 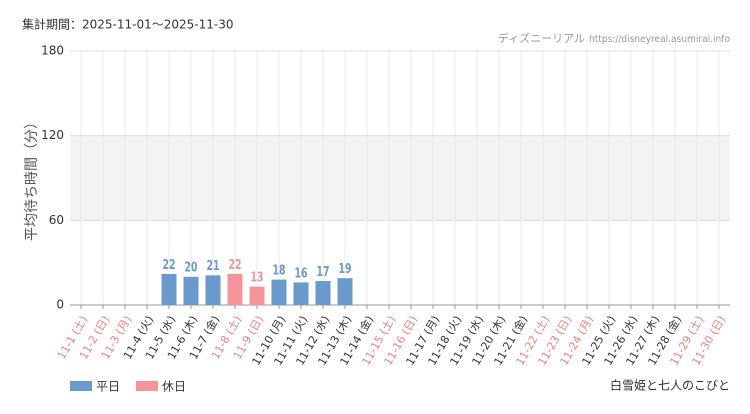 I want to click on legend-label: 平日, so click(x=108, y=387).